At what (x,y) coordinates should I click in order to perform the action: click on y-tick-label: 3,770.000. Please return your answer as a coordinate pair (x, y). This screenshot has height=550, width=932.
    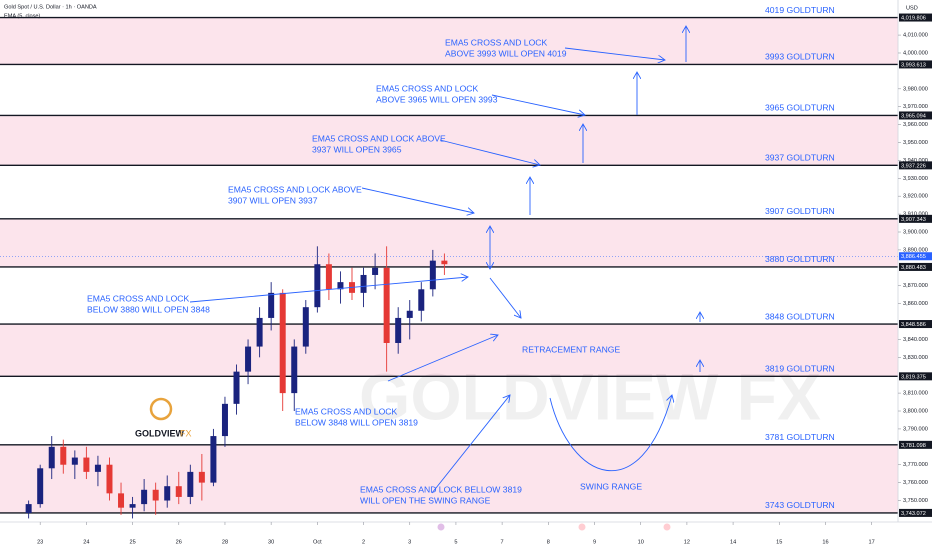
    Looking at the image, I should click on (915, 465).